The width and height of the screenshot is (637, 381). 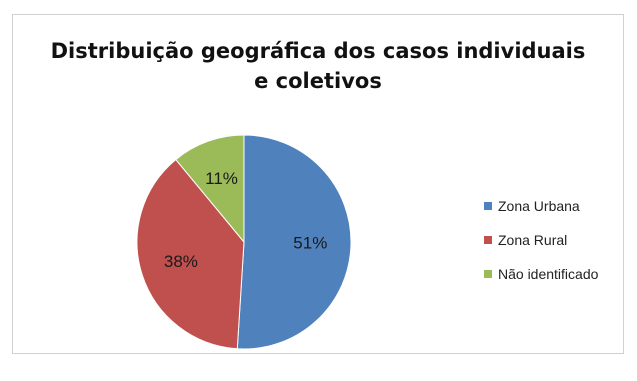 I want to click on legend-item-zona-rural: Zona Rural, so click(x=541, y=240).